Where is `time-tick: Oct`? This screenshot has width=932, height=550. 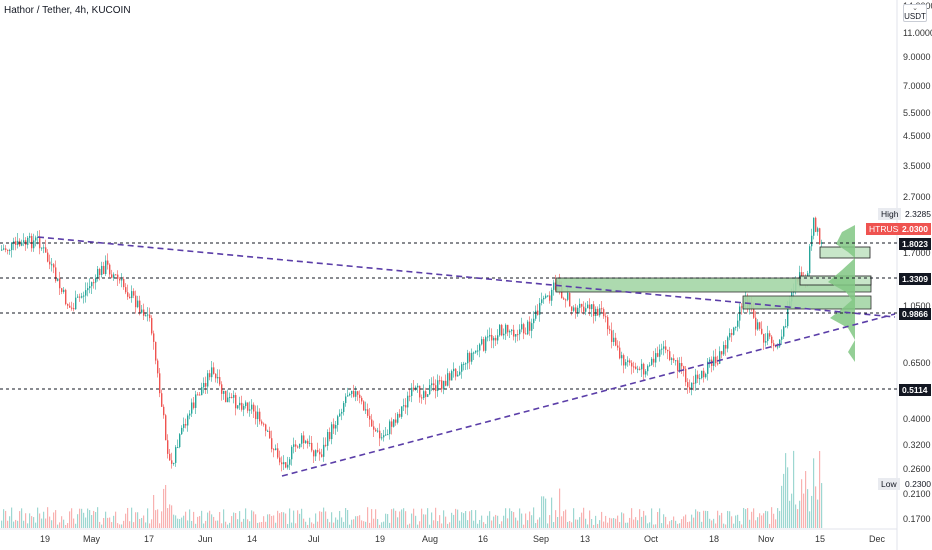 time-tick: Oct is located at coordinates (651, 539).